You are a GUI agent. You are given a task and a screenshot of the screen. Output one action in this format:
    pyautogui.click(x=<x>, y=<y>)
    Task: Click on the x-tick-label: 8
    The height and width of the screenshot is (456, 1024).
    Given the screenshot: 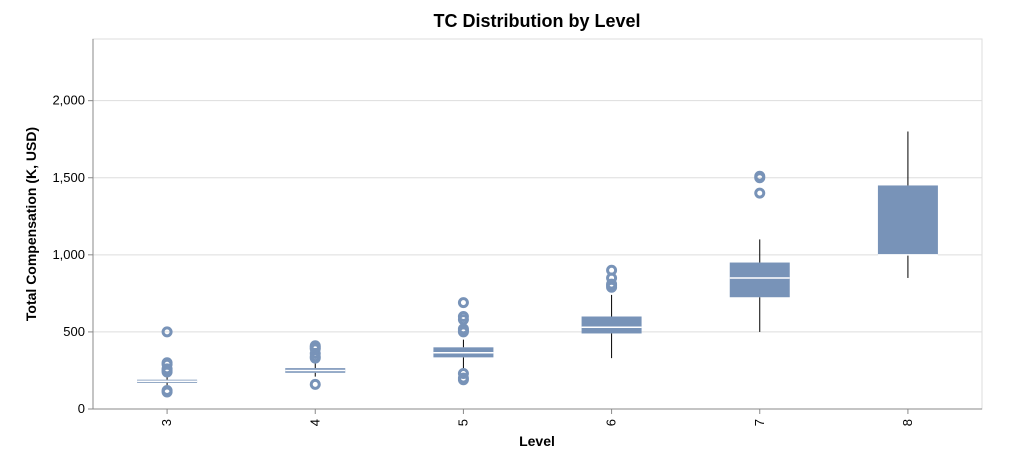 What is the action you would take?
    pyautogui.click(x=907, y=422)
    